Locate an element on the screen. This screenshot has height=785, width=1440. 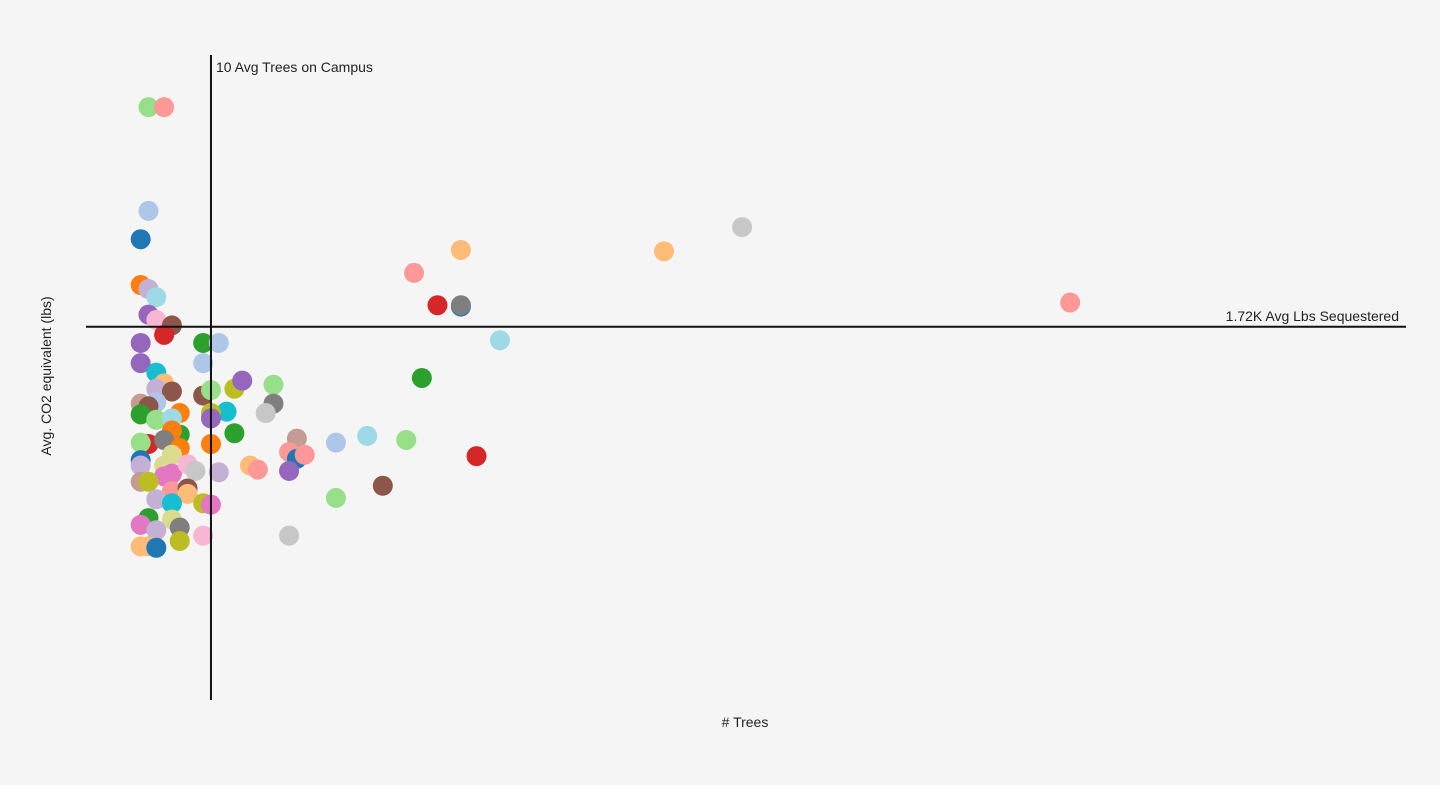
x-axis-title: # Trees is located at coordinates (745, 722).